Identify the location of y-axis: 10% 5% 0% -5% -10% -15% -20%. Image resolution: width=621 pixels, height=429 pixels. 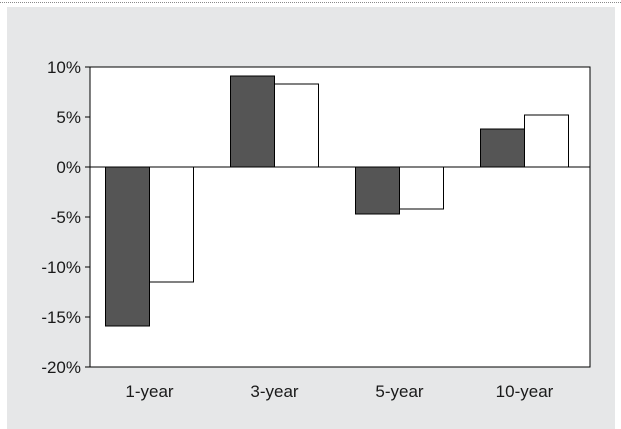
(65, 217).